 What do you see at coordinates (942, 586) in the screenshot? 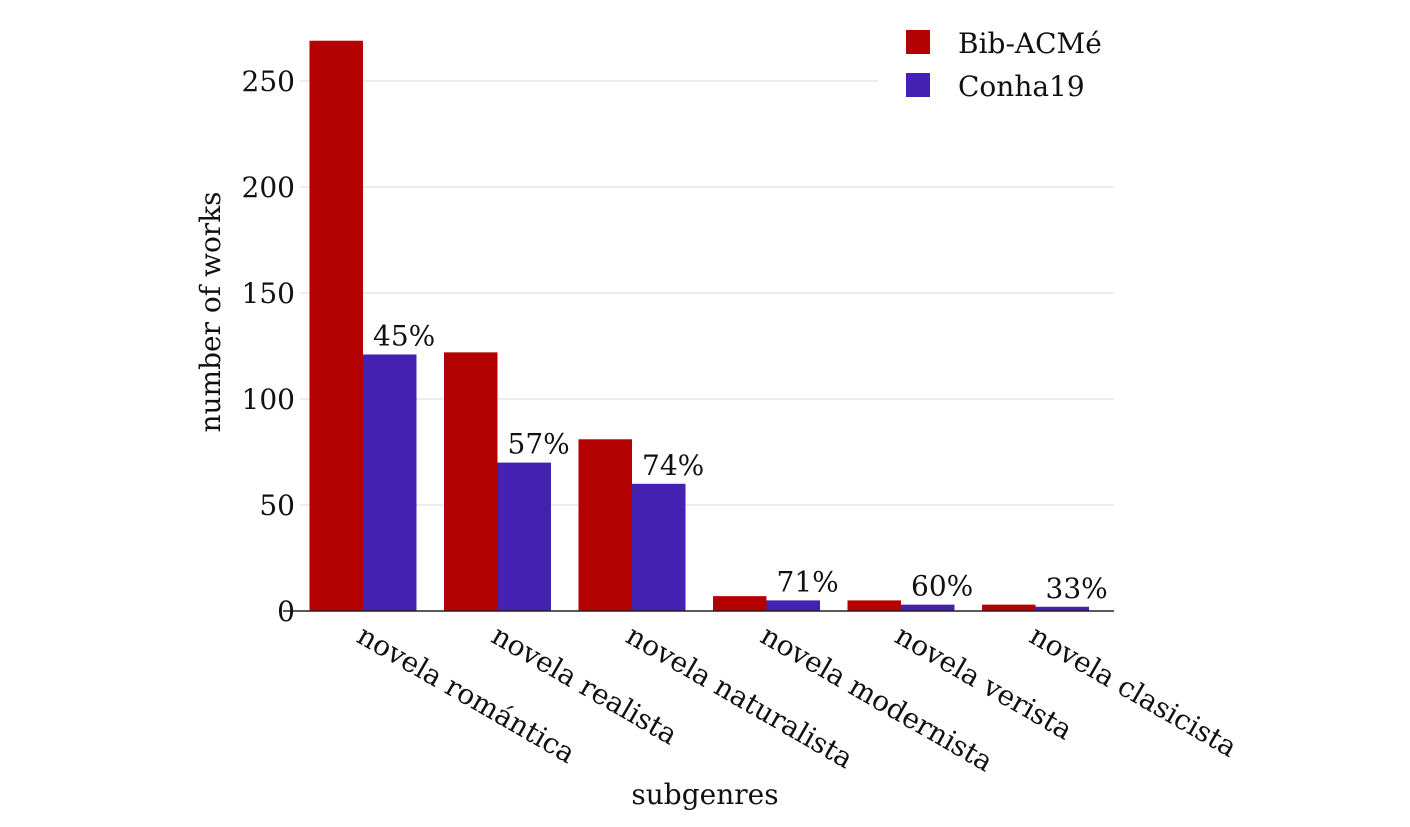
I see `bar-value-label: 60%` at bounding box center [942, 586].